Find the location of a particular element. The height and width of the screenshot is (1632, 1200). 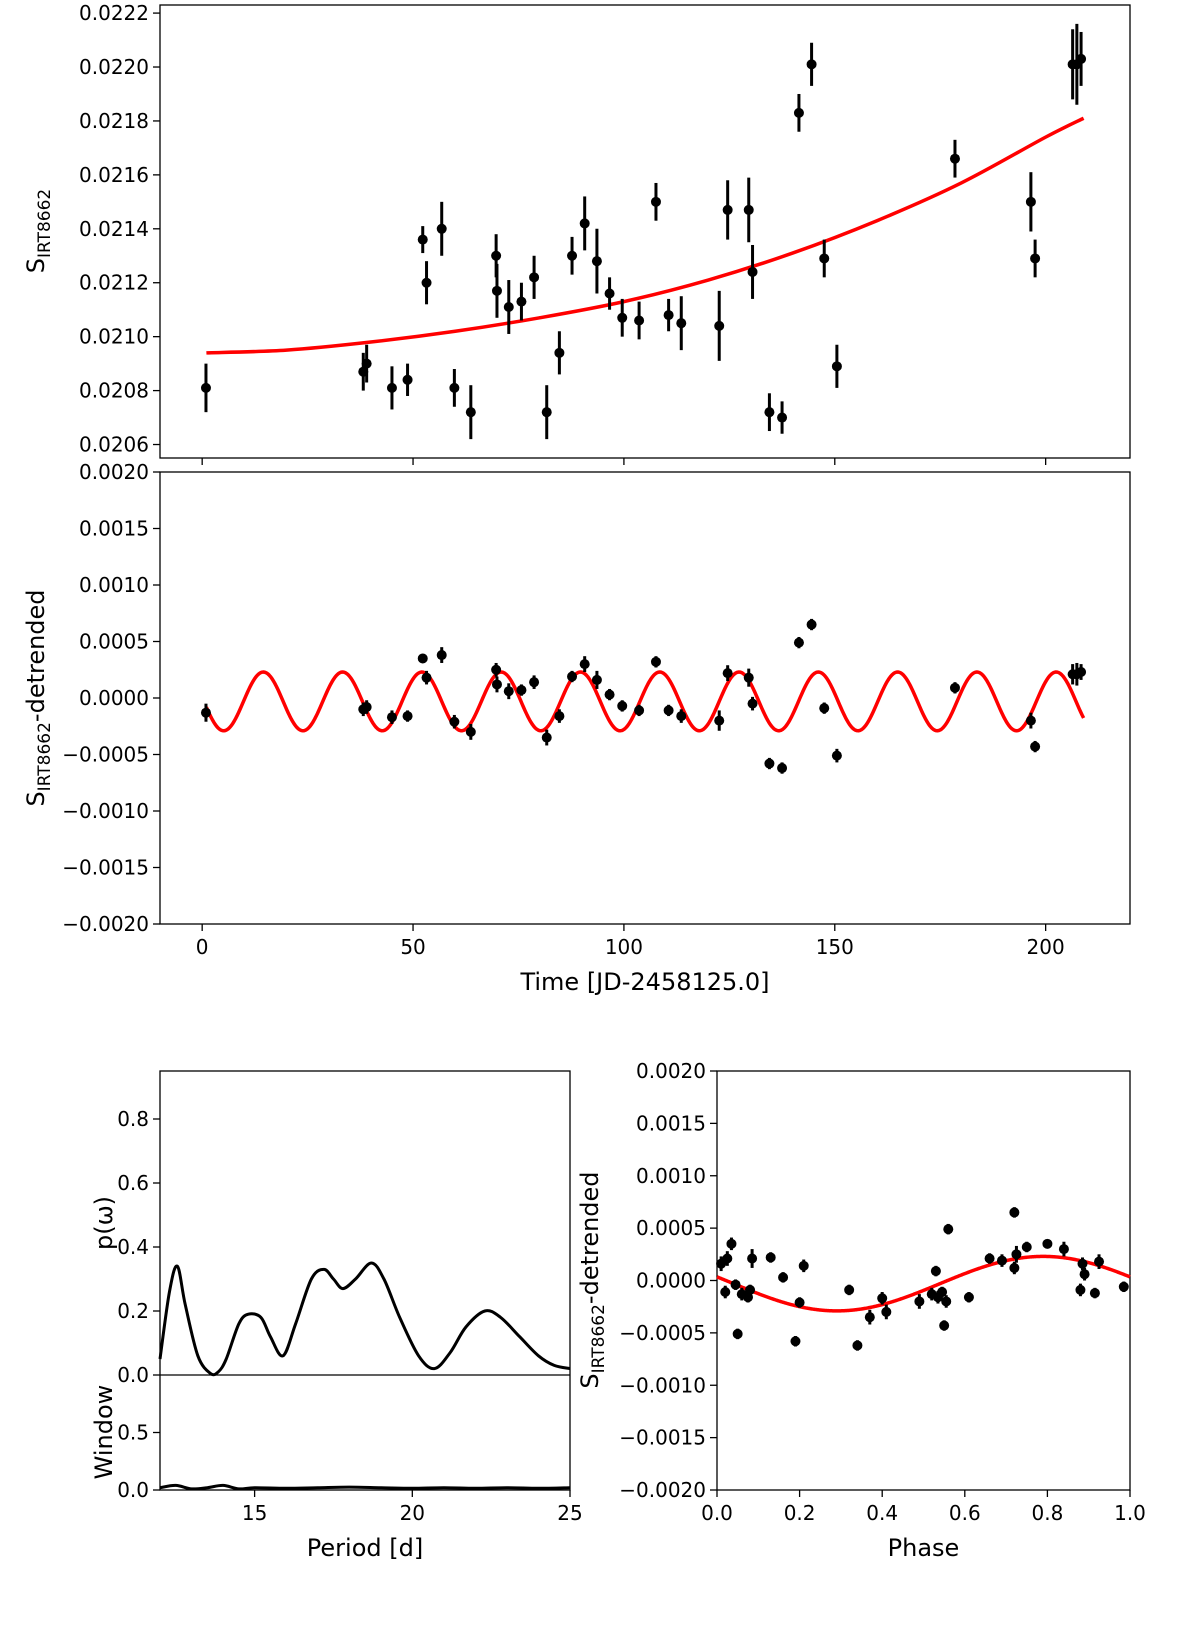

y-tick-label: 0.0222 is located at coordinates (114, 13).